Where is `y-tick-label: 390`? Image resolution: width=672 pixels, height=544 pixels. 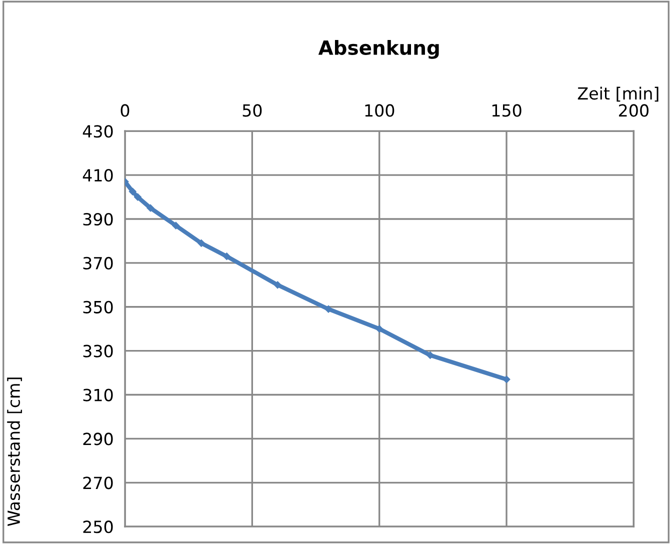 y-tick-label: 390 is located at coordinates (98, 219).